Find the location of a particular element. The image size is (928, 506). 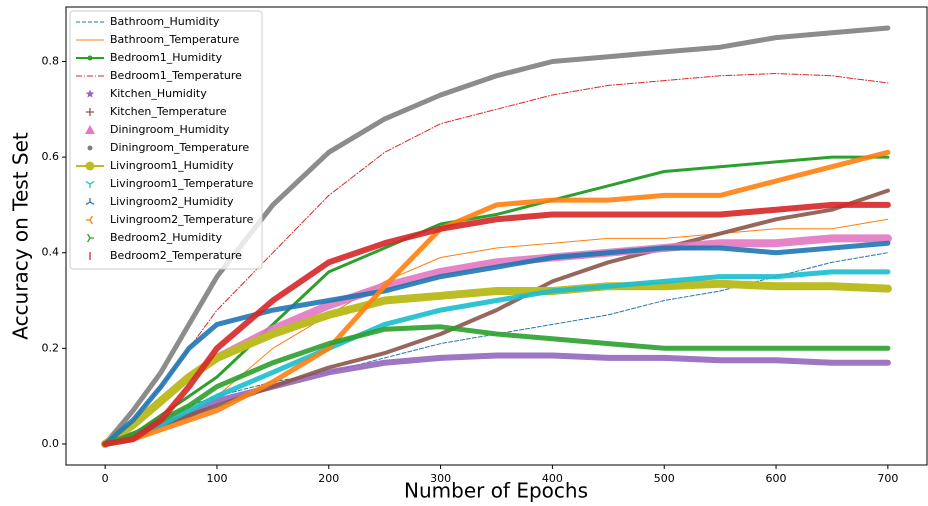

x-tick-label: 600 is located at coordinates (776, 478).